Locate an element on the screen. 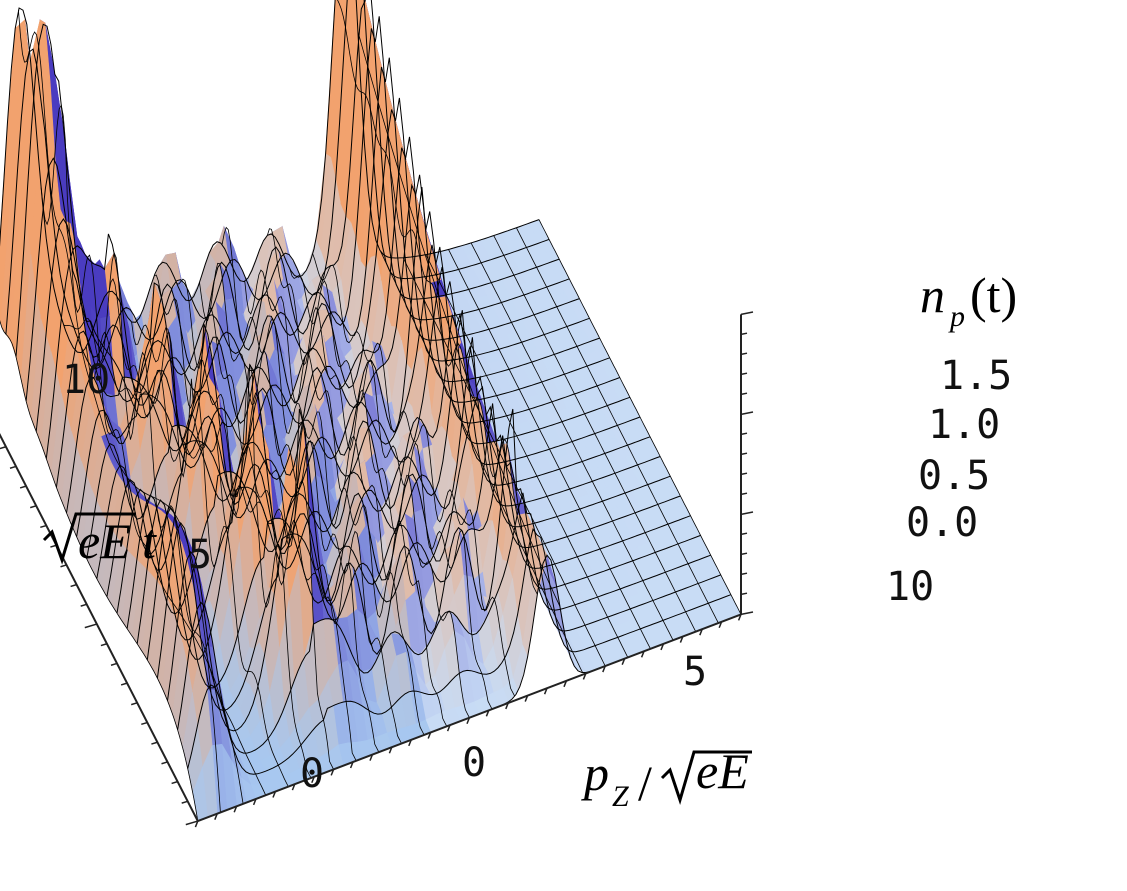  y-axis-label: eE t is located at coordinates (99, 540).